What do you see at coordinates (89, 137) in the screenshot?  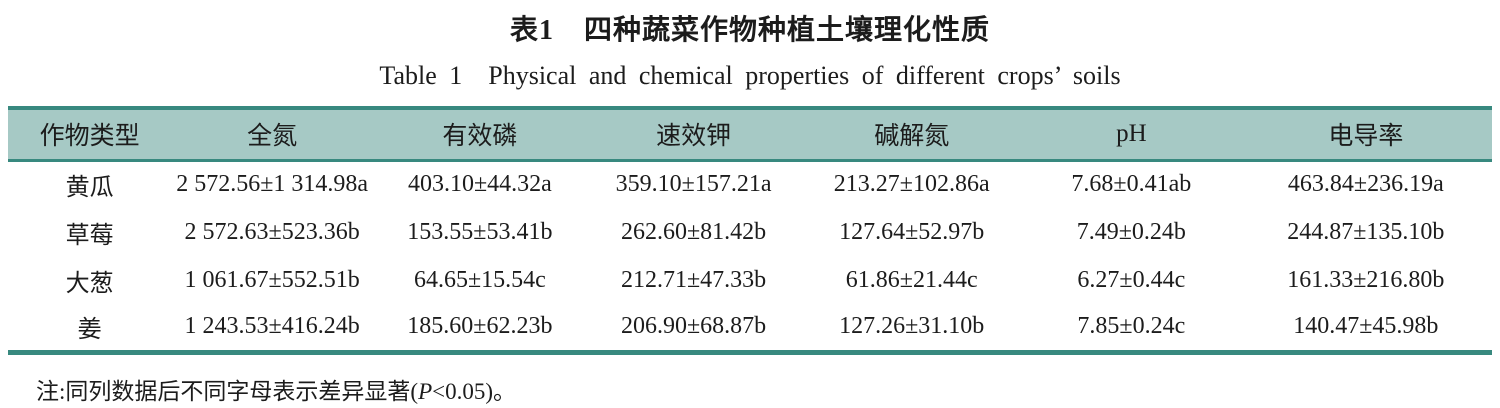 I see `col-header-crop-type: 作物类型` at bounding box center [89, 137].